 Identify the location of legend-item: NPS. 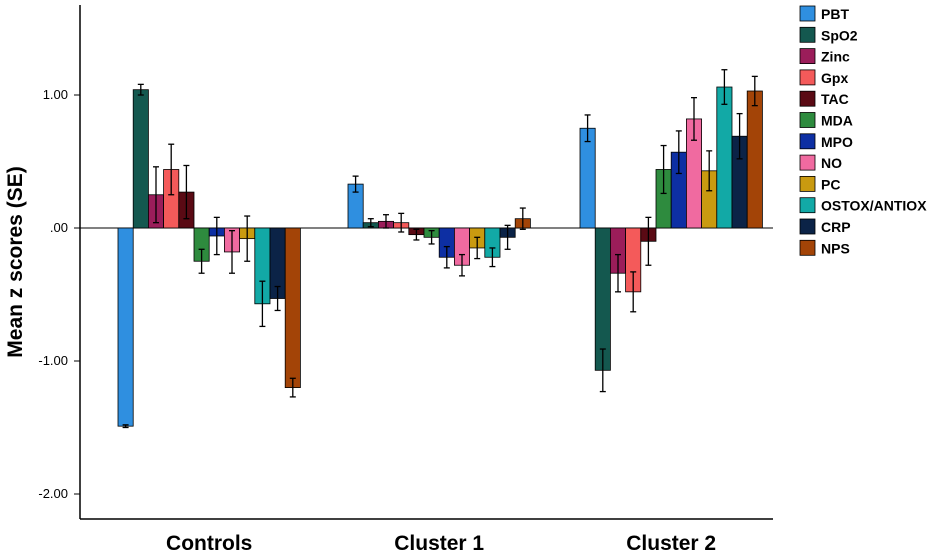
(824, 247).